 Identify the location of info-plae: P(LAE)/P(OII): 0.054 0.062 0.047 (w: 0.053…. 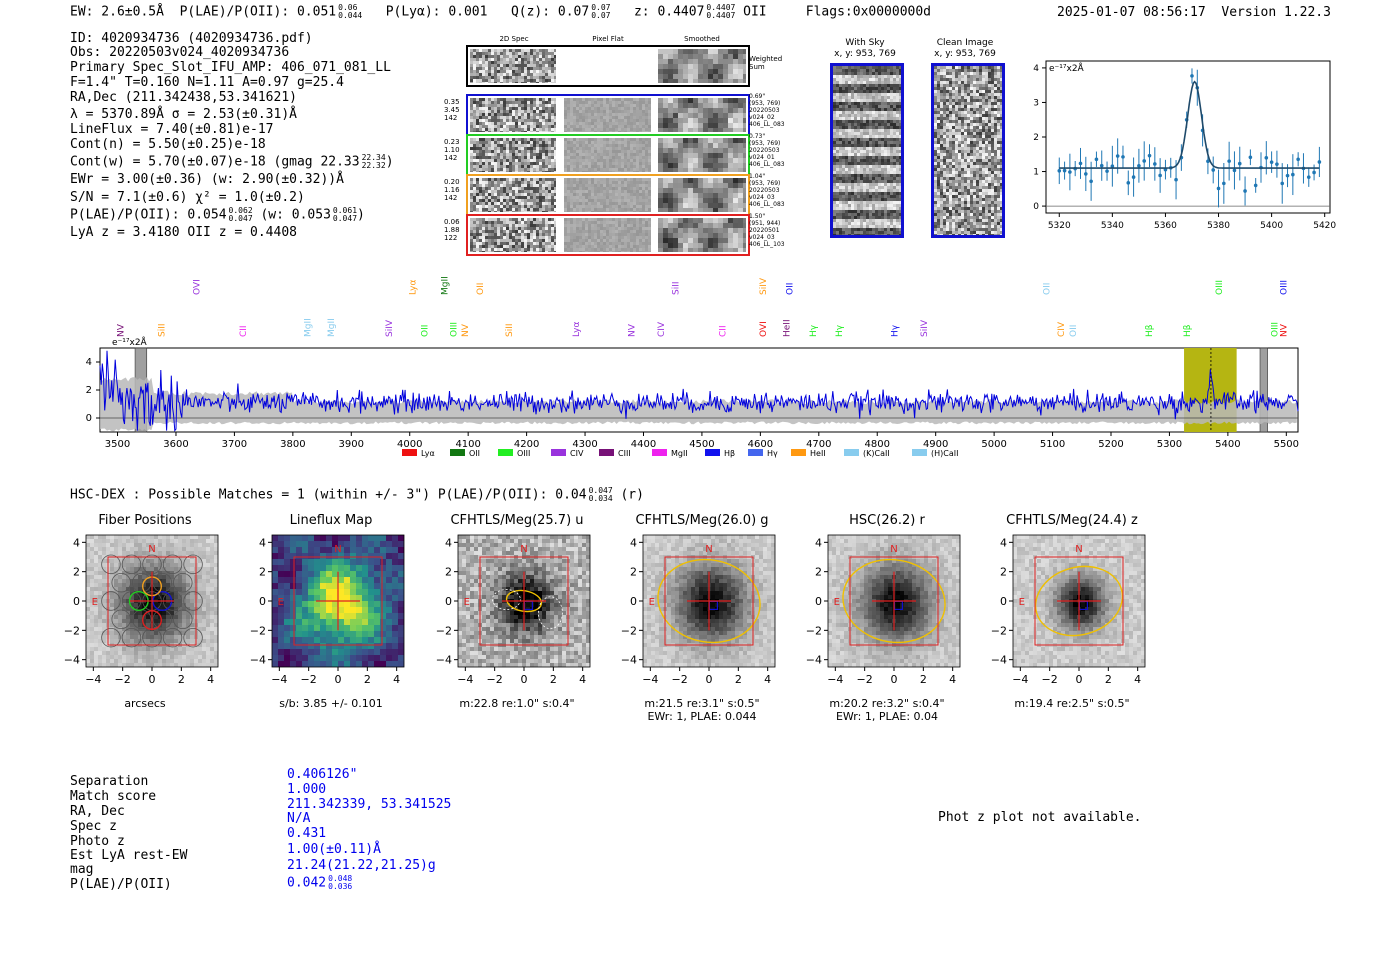
(217, 215).